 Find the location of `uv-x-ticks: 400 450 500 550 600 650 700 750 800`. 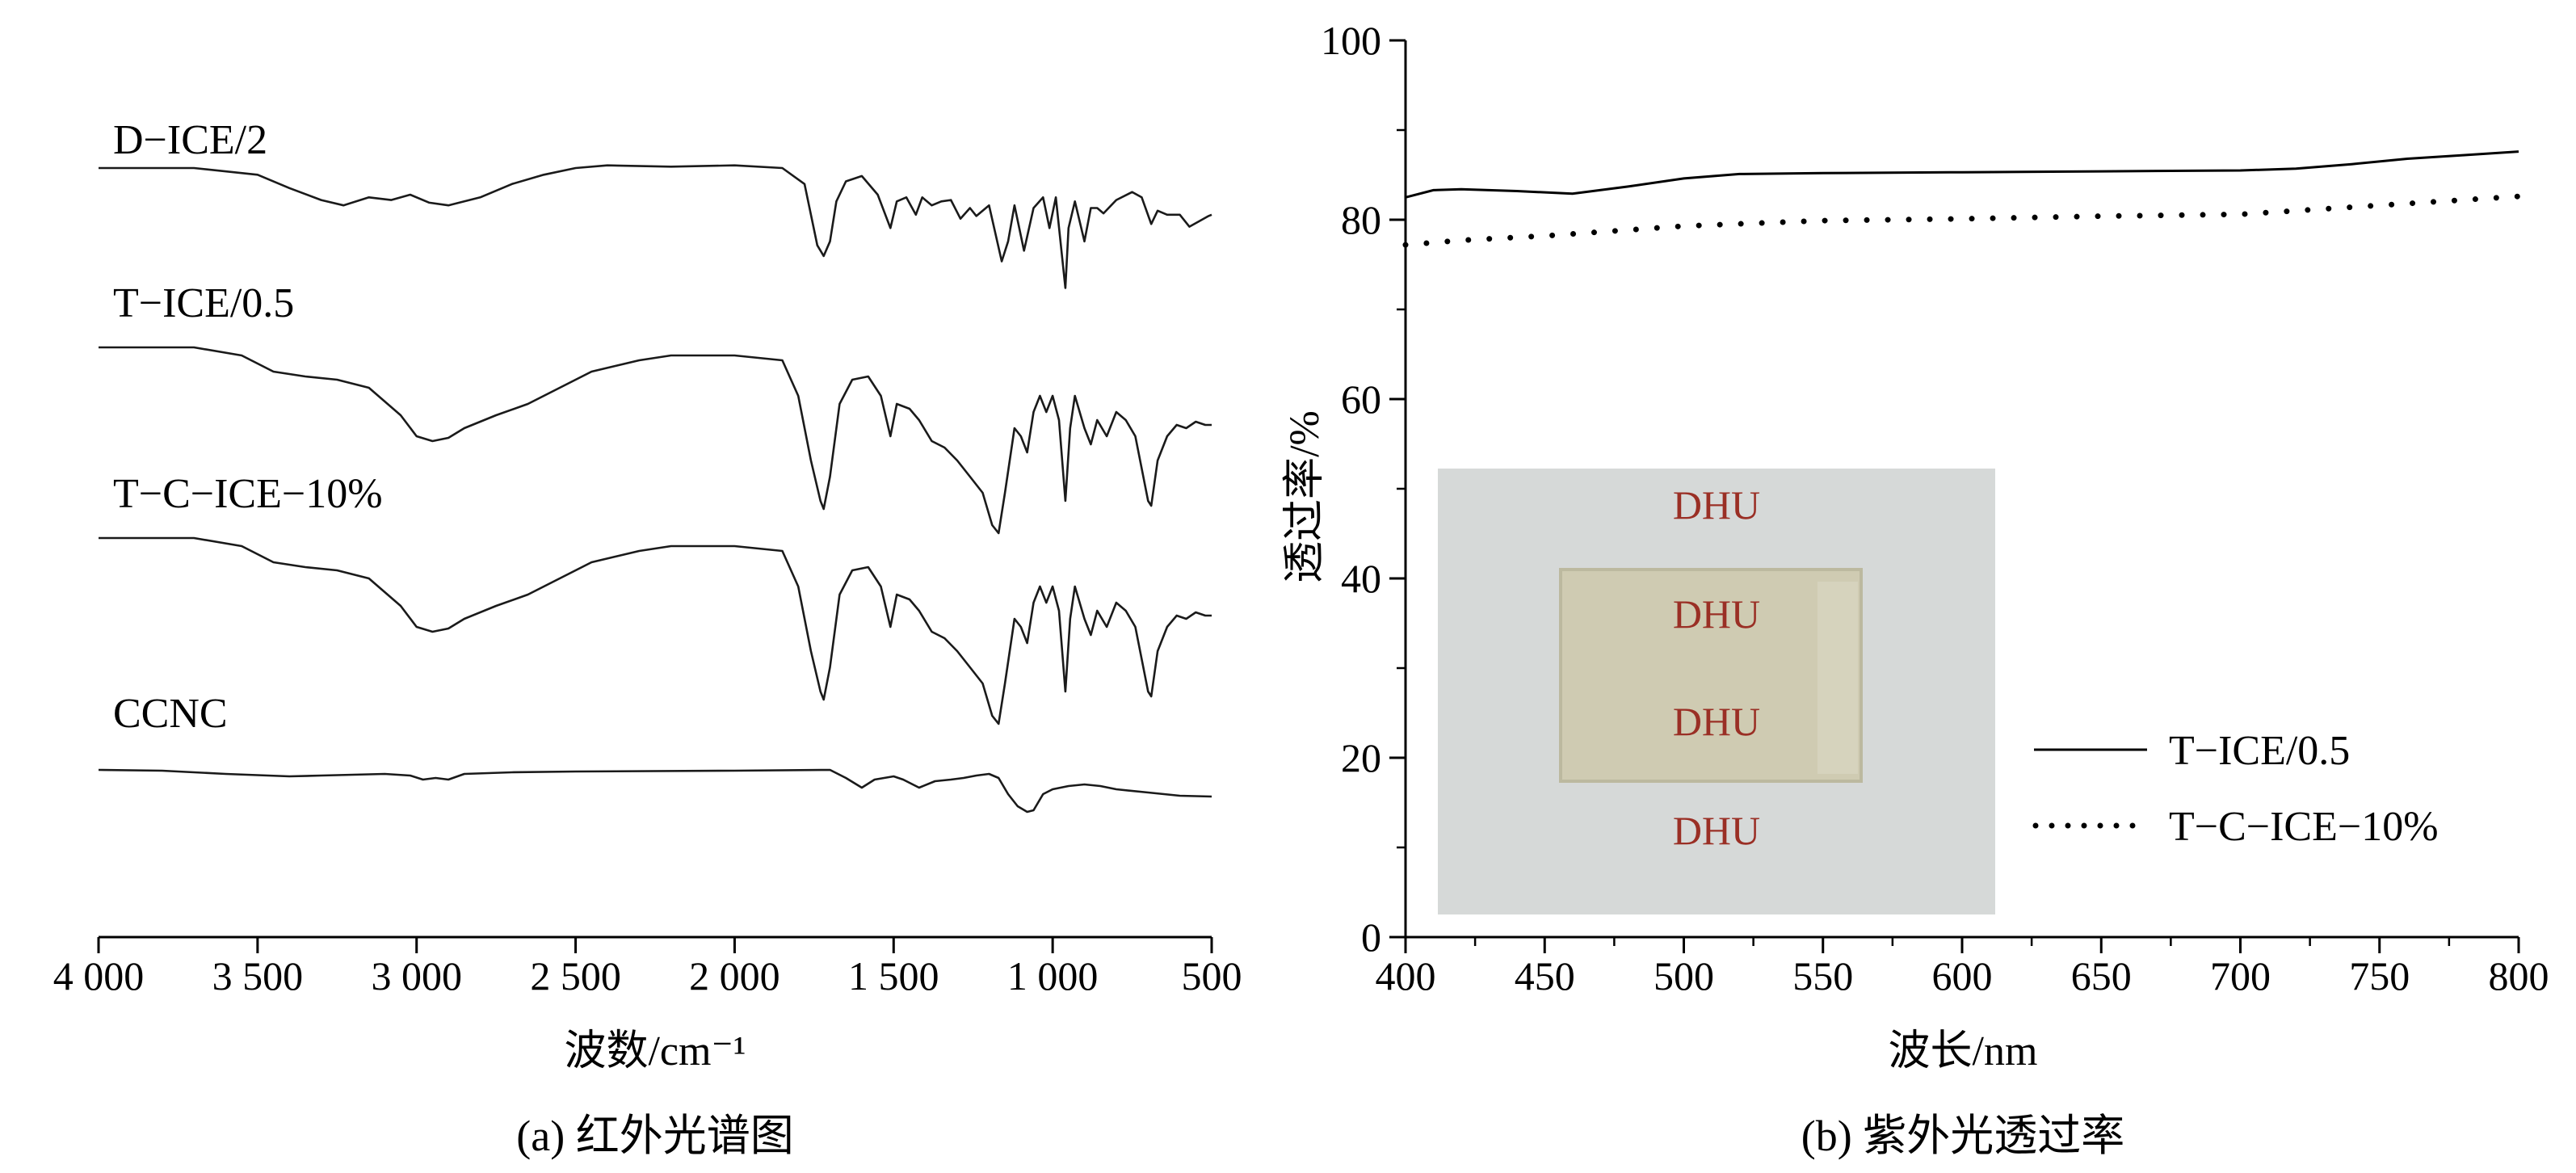

uv-x-ticks: 400 450 500 550 600 650 700 750 800 is located at coordinates (1962, 968).